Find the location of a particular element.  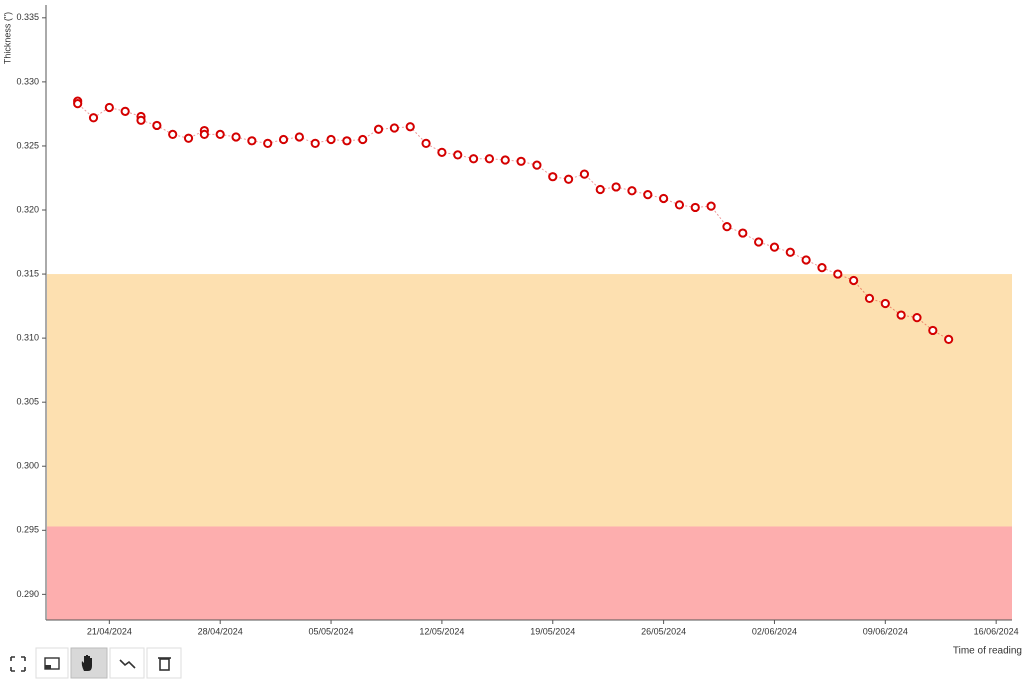

y-tick-label: 0.290 is located at coordinates (27, 594).